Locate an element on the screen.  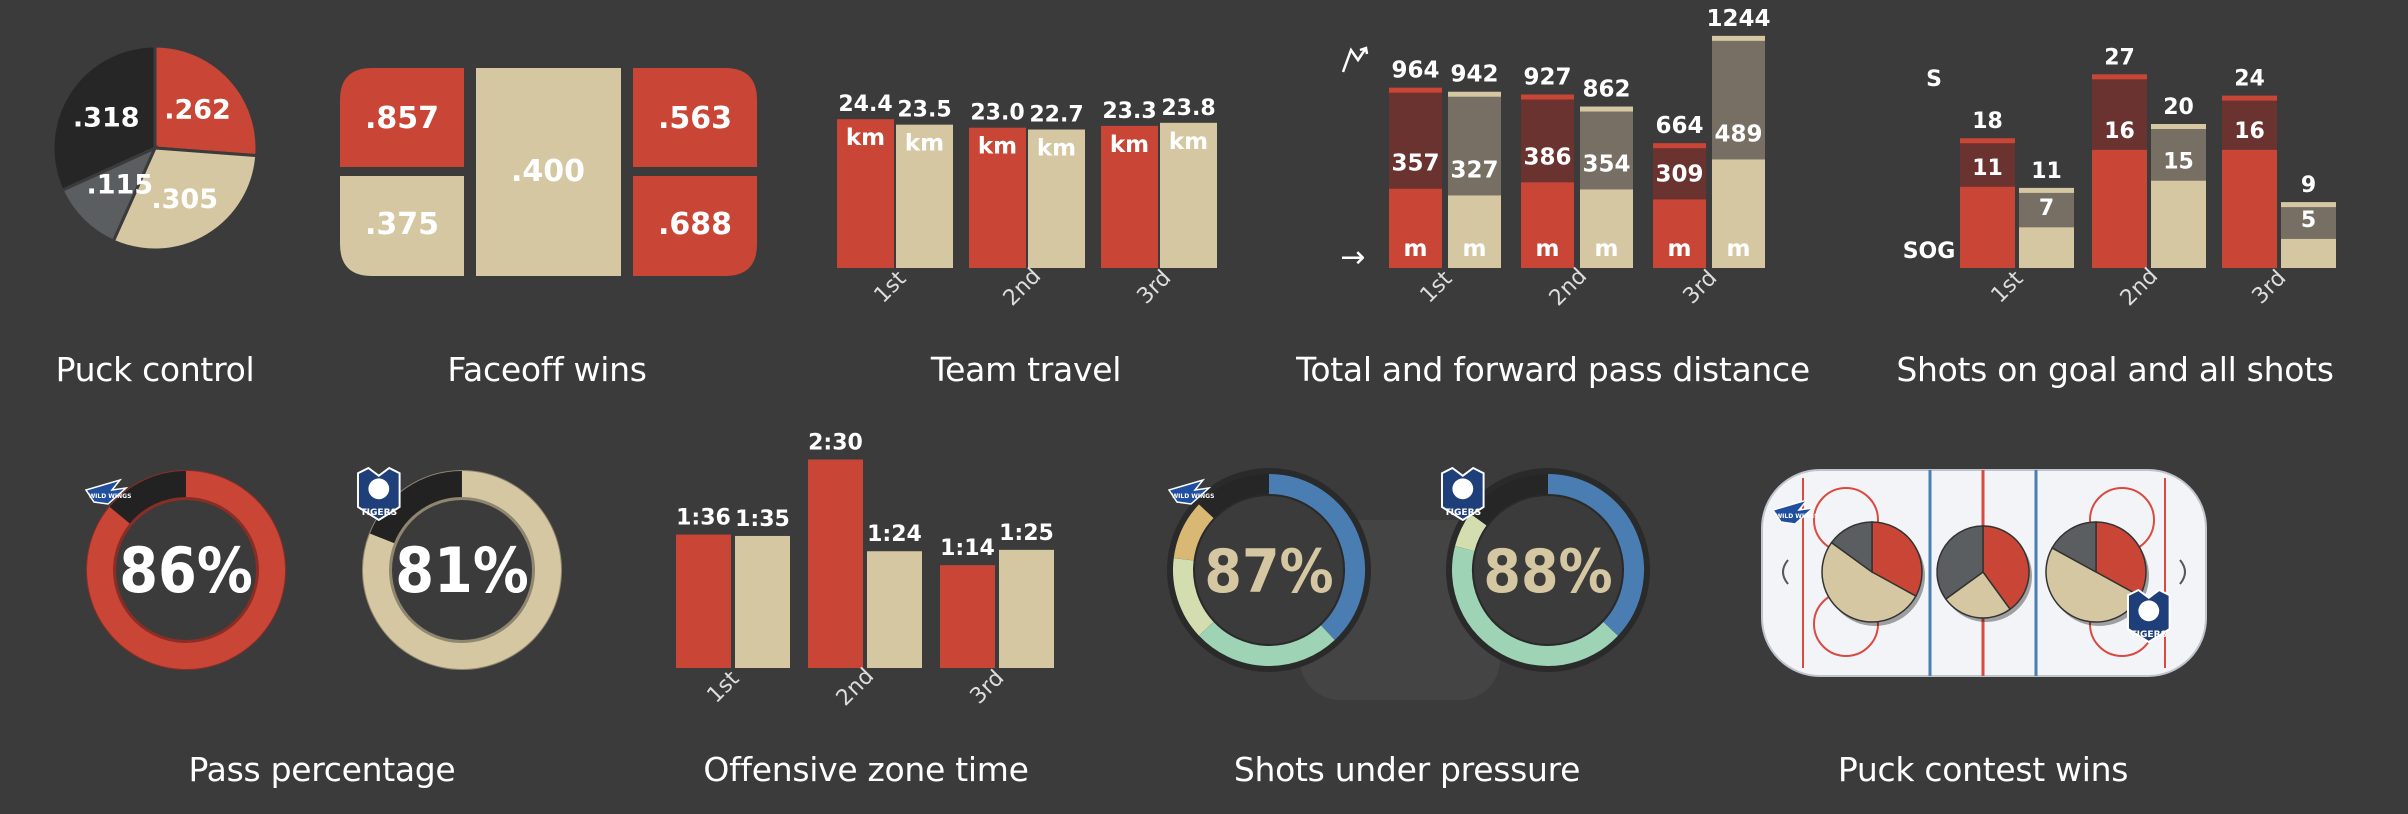
bar-value-label: 23.5 is located at coordinates (924, 110).